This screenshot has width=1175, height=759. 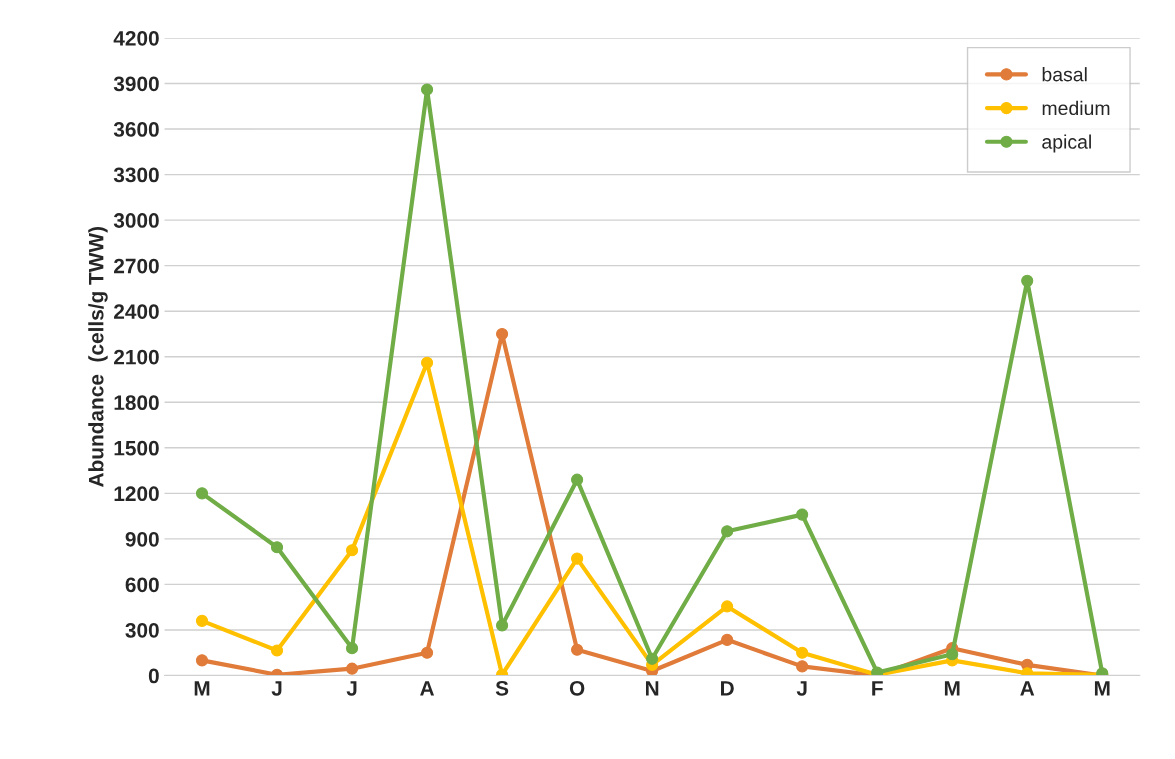 What do you see at coordinates (136, 357) in the screenshot?
I see `y-tick-label: 2100` at bounding box center [136, 357].